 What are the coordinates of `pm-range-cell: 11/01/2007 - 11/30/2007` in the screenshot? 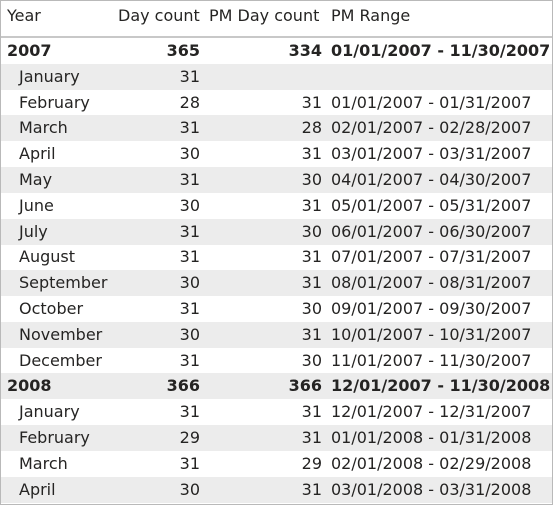 It's located at (431, 360).